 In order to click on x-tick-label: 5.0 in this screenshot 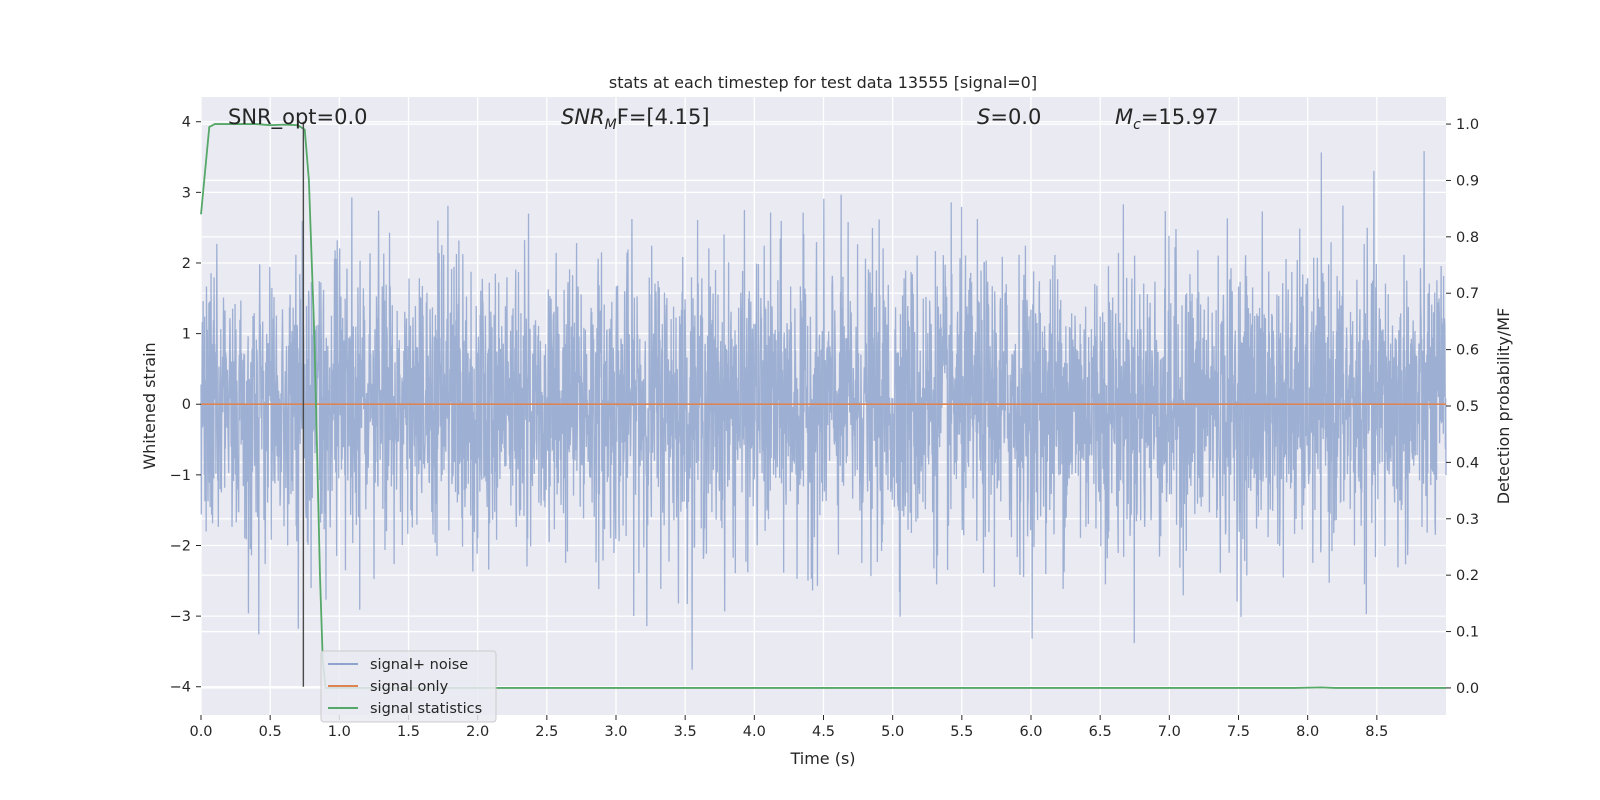, I will do `click(892, 732)`.